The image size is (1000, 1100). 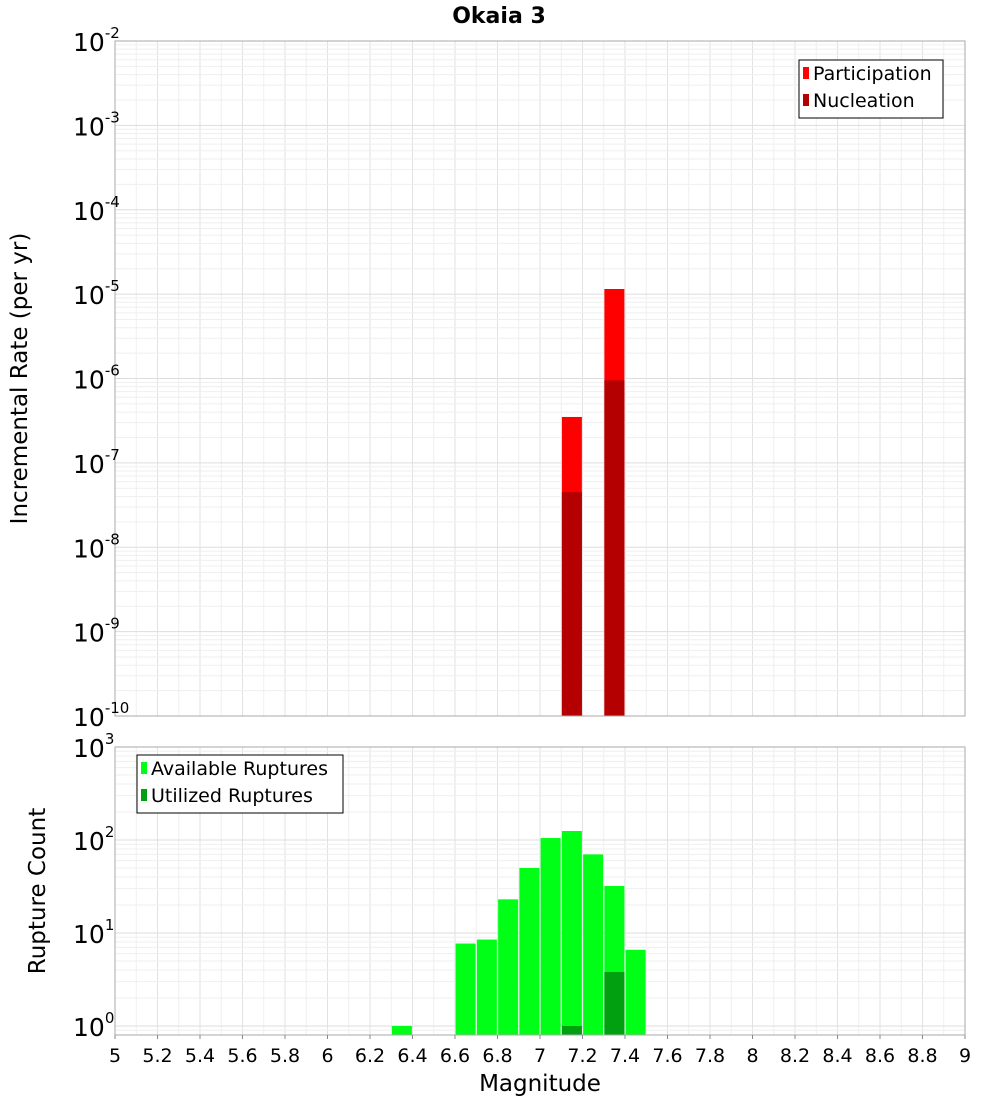 I want to click on y-tick-label: 10⁻⁵, so click(x=96, y=293).